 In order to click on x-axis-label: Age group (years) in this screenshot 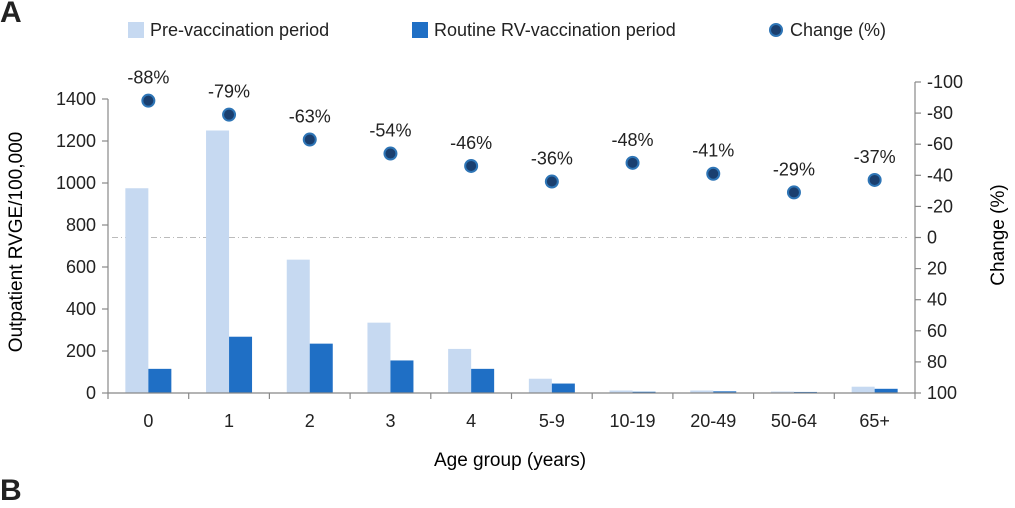, I will do `click(510, 460)`.